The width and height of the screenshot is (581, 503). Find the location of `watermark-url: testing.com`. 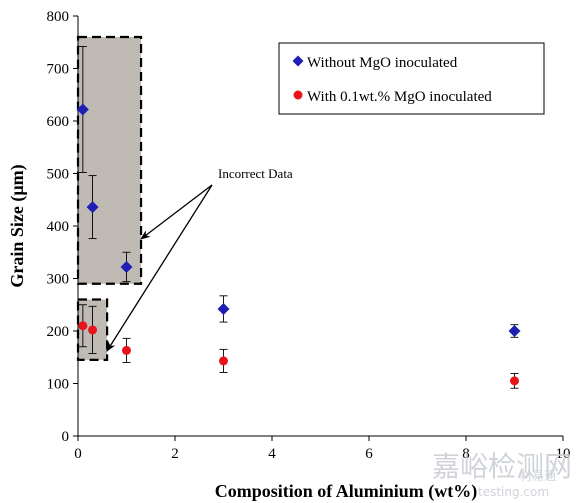

watermark-url: testing.com is located at coordinates (513, 492).